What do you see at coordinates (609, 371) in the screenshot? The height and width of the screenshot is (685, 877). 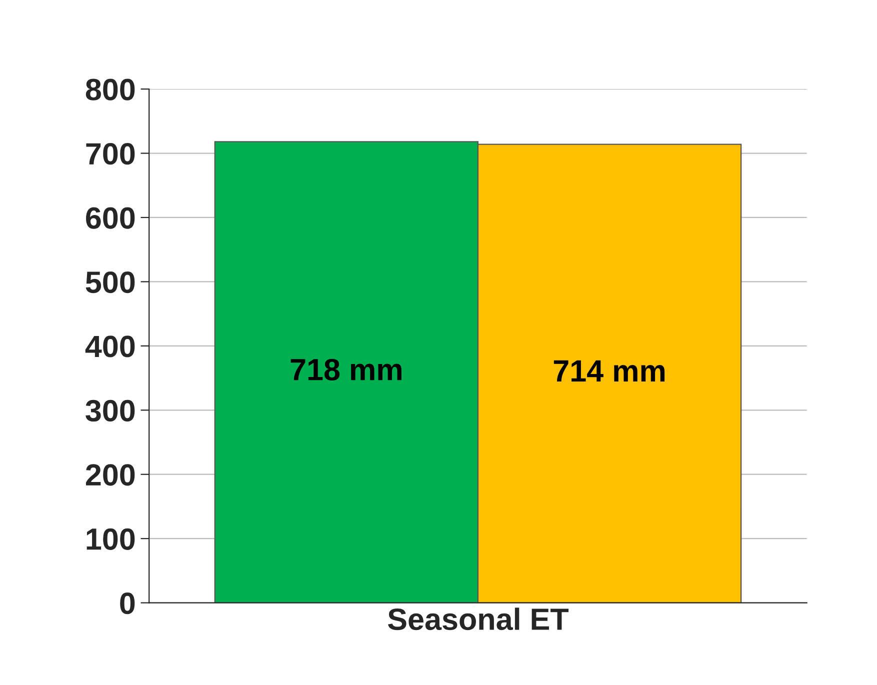 I see `data-label: 714 mm` at bounding box center [609, 371].